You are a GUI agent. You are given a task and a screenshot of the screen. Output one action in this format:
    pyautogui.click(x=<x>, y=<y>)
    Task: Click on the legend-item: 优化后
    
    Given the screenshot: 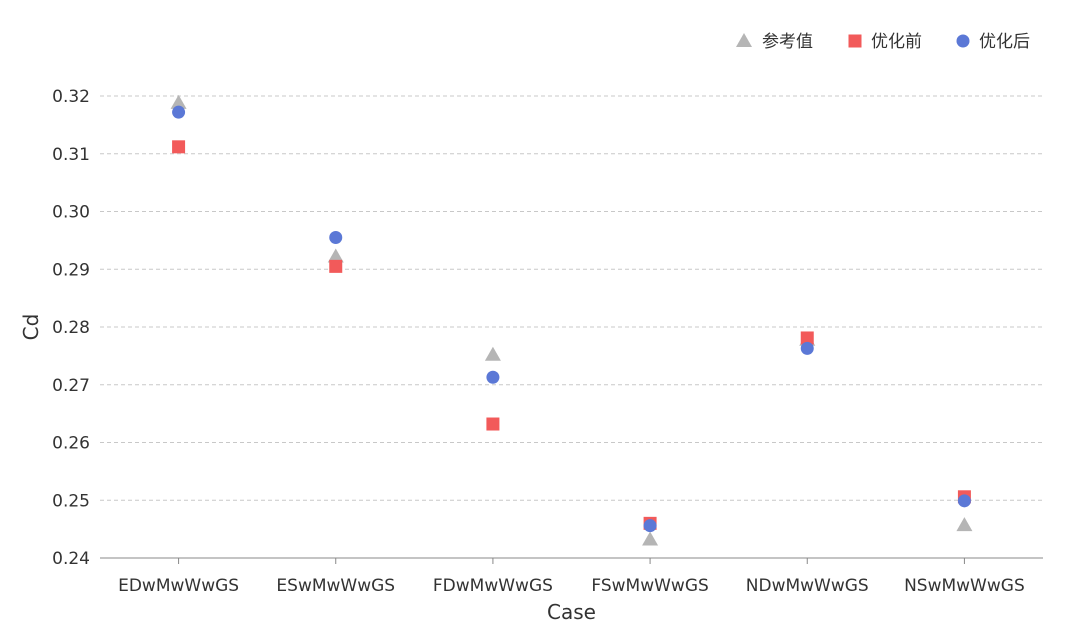 What is the action you would take?
    pyautogui.click(x=993, y=42)
    